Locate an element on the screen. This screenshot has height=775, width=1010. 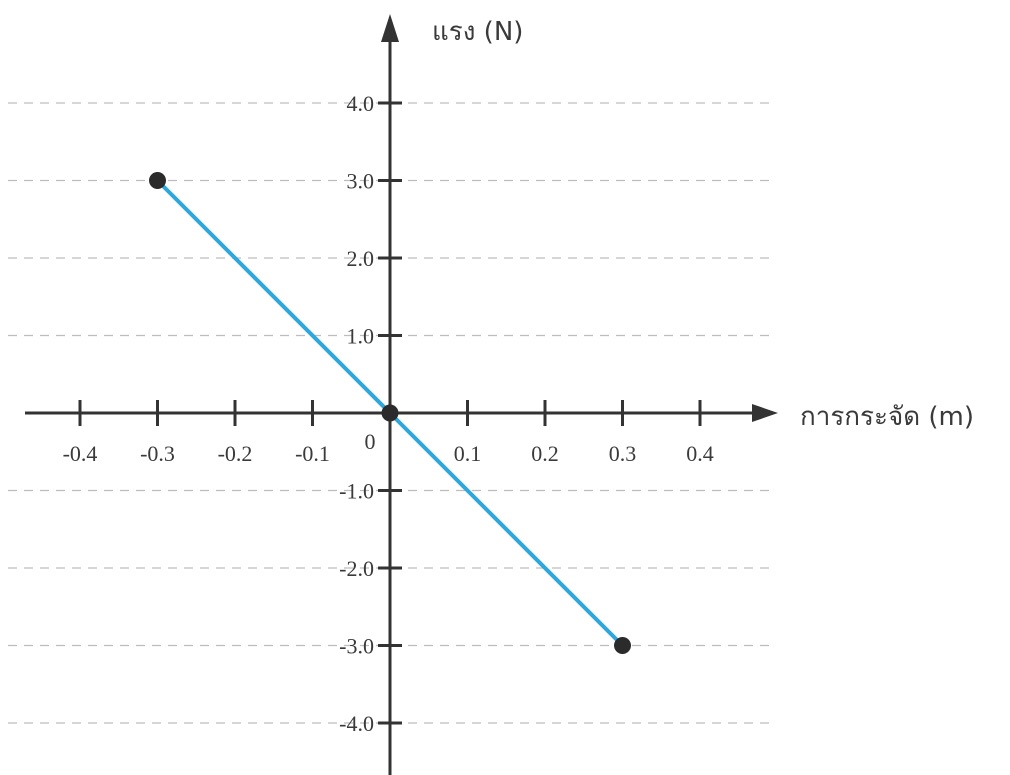
y-tick-label-2: 2.0 is located at coordinates (361, 258).